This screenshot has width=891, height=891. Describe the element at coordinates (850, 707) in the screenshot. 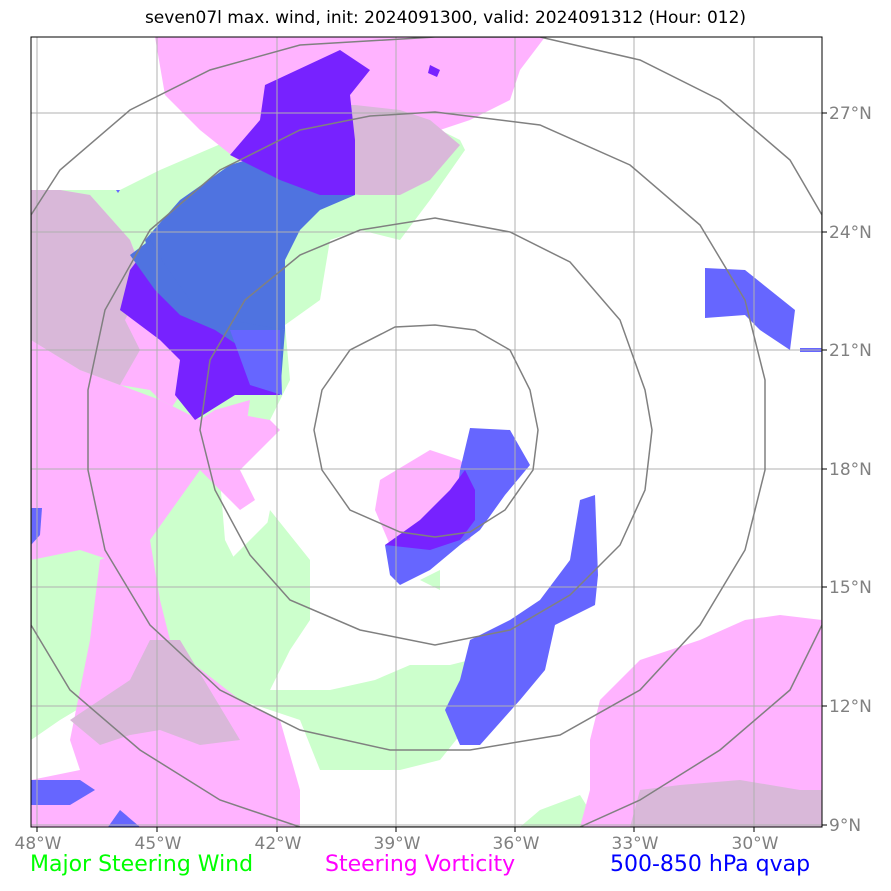

I see `lat-label: 12°N` at that location.